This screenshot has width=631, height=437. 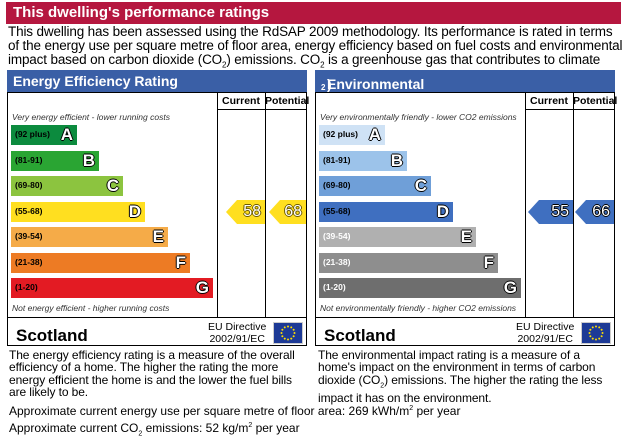 What do you see at coordinates (250, 425) in the screenshot?
I see `co2-sup: 2` at bounding box center [250, 425].